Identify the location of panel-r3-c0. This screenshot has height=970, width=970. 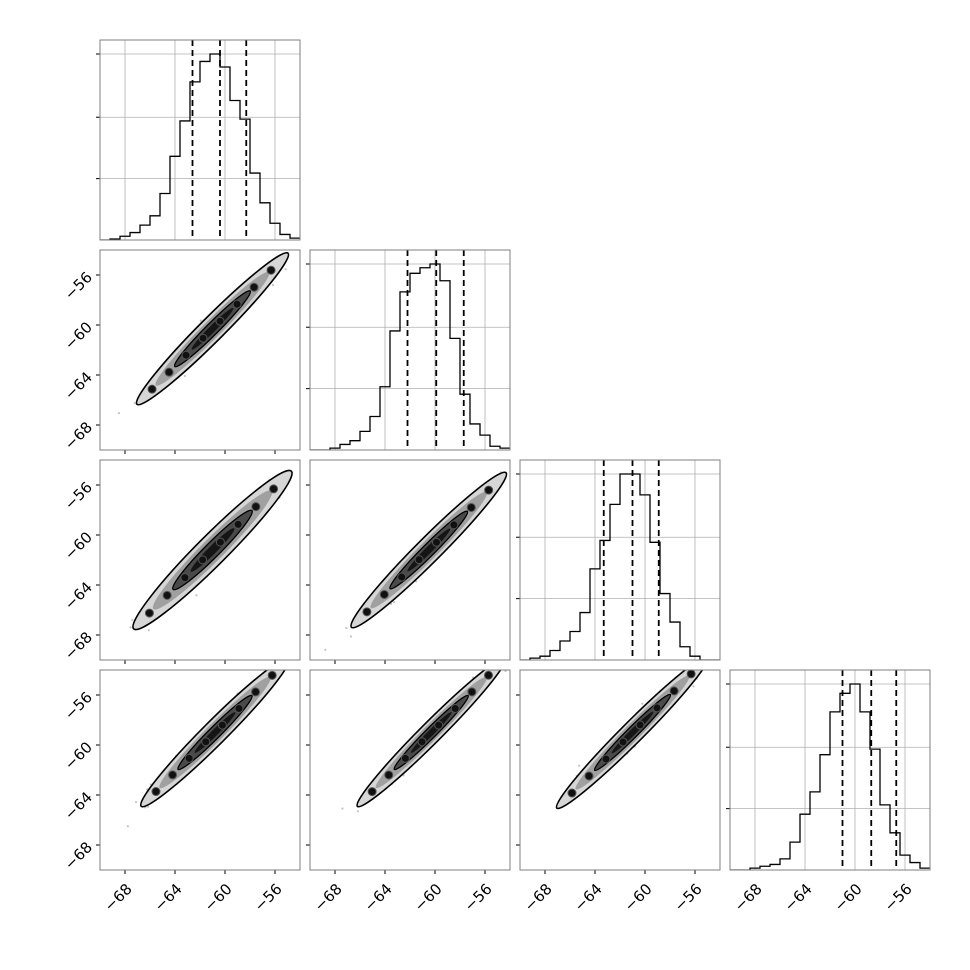
(198, 770).